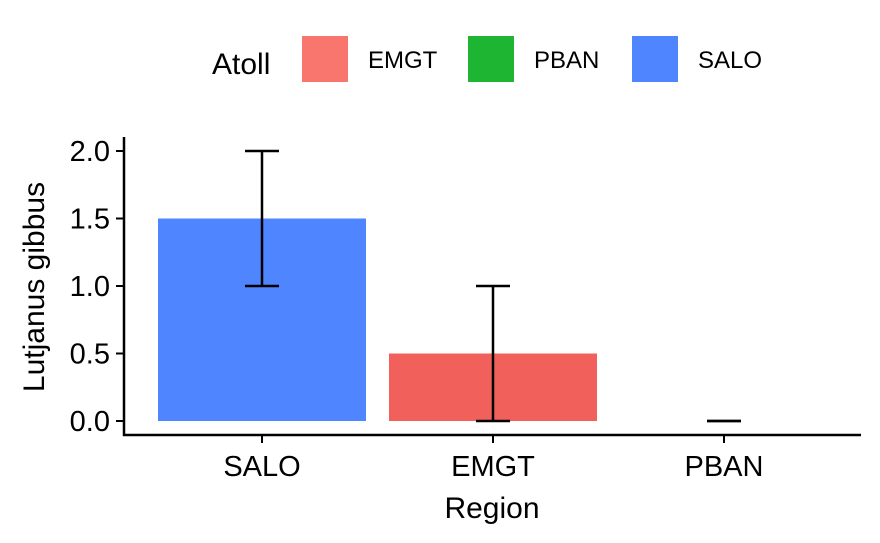 This screenshot has height=543, width=880. Describe the element at coordinates (724, 467) in the screenshot. I see `x-tick-label-pban: PBAN` at that location.